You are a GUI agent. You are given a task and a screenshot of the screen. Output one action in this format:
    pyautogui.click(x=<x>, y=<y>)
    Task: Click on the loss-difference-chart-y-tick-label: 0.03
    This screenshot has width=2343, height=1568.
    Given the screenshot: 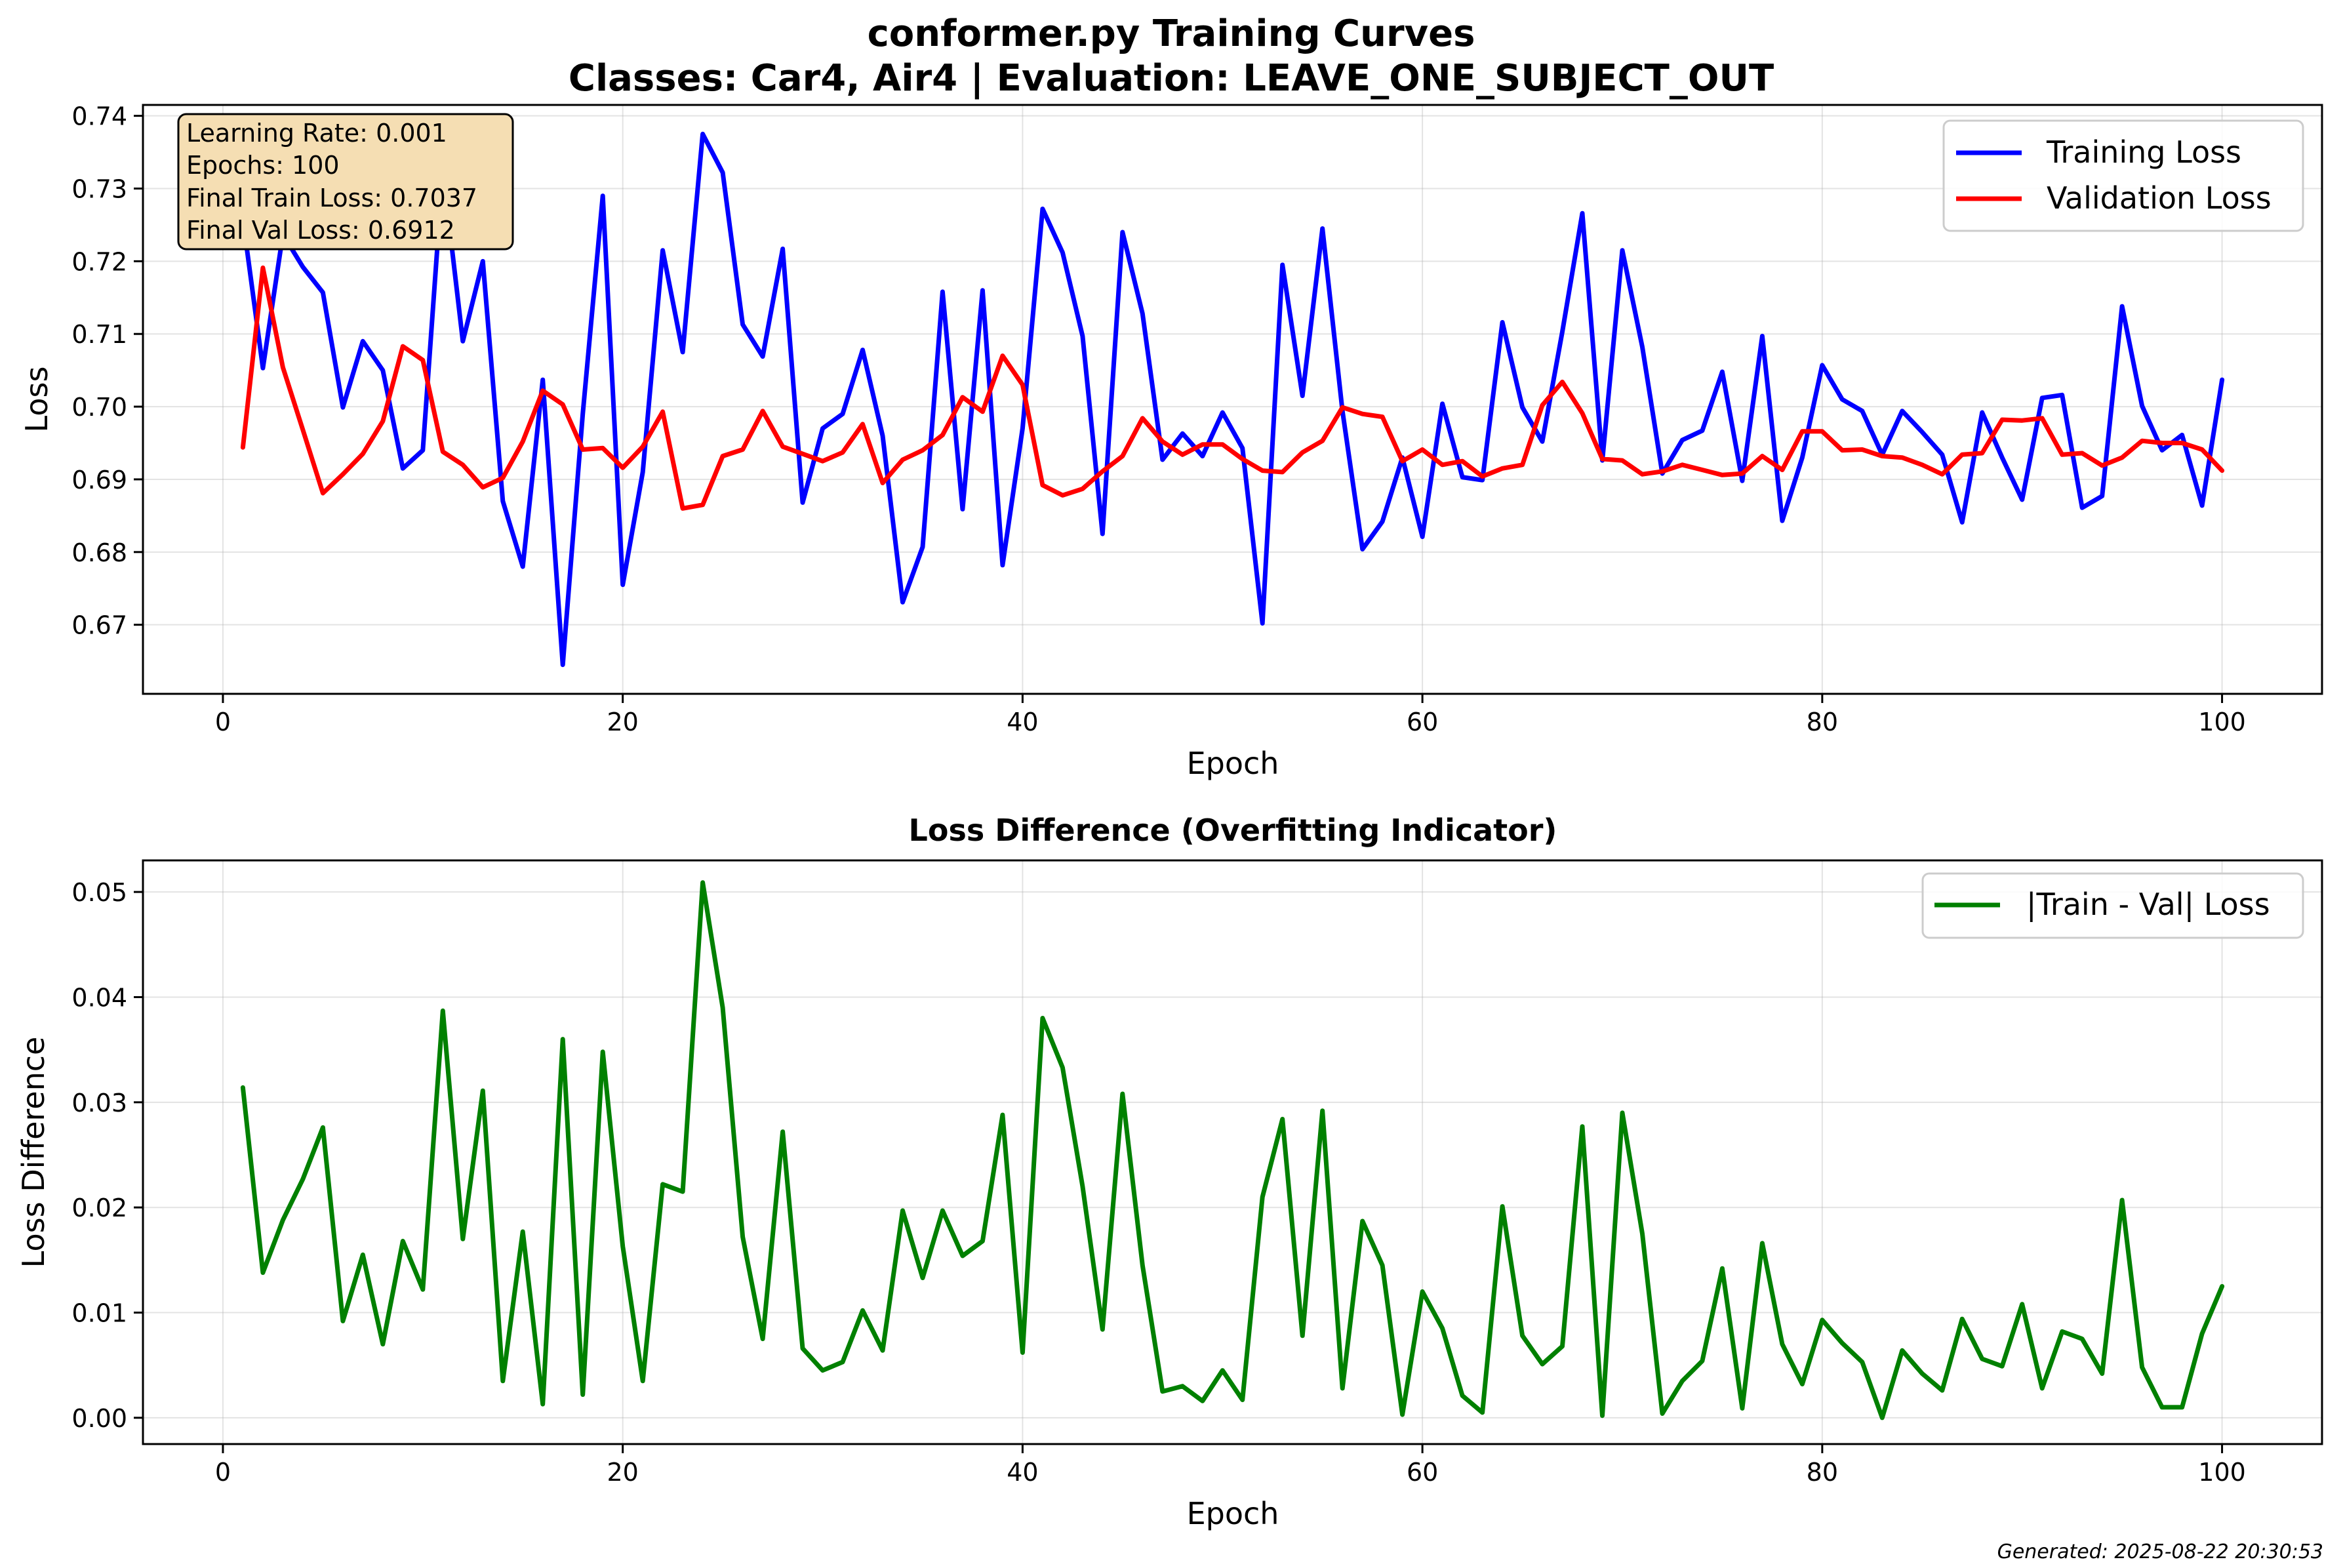 What is the action you would take?
    pyautogui.click(x=99, y=1103)
    